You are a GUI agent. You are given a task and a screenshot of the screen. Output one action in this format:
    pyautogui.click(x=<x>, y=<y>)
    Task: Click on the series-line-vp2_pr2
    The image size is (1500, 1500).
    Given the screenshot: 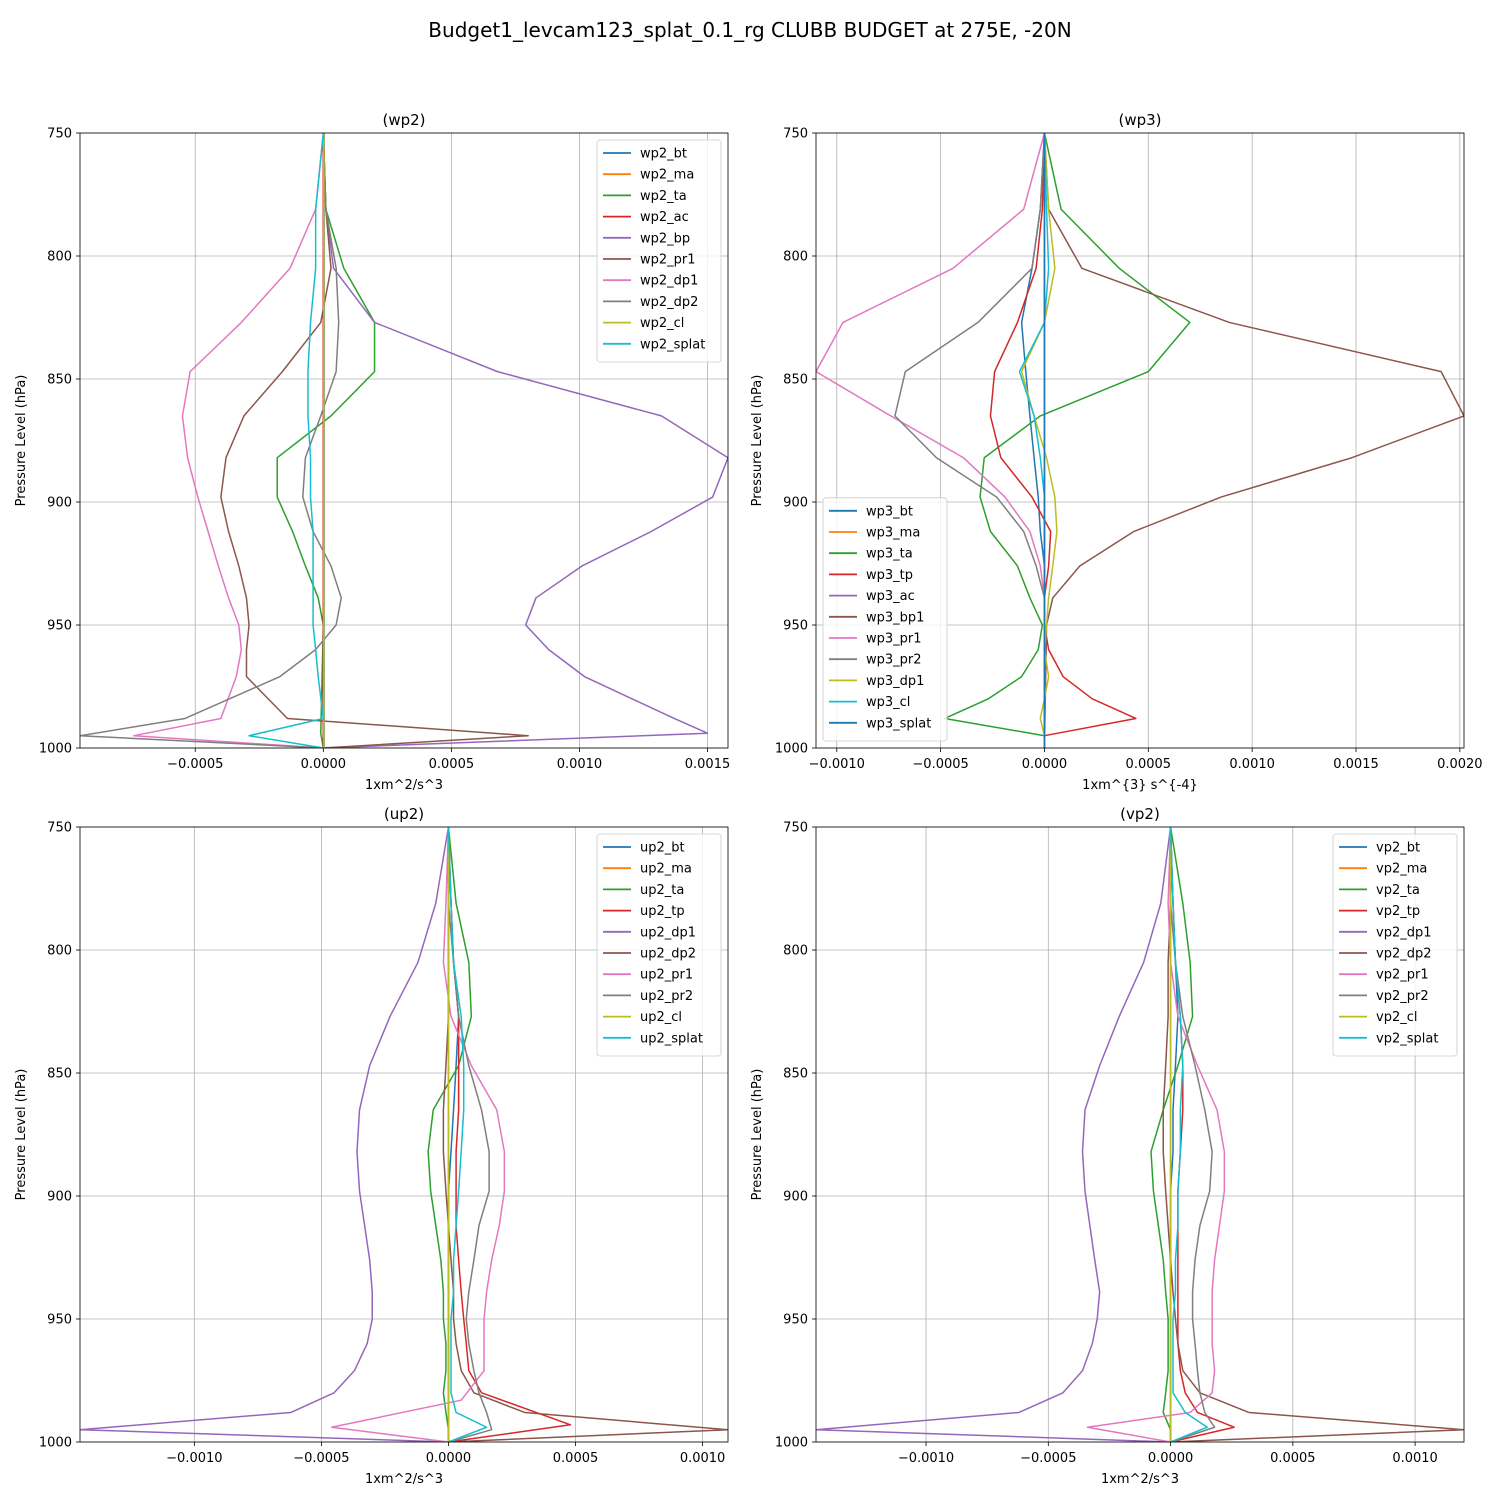 What is the action you would take?
    pyautogui.click(x=1192, y=1134)
    